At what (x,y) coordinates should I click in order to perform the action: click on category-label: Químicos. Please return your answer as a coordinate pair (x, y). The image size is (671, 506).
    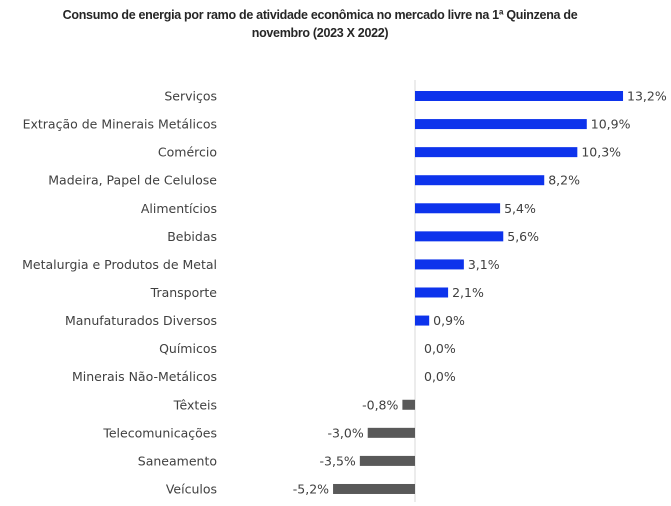
    Looking at the image, I should click on (188, 348).